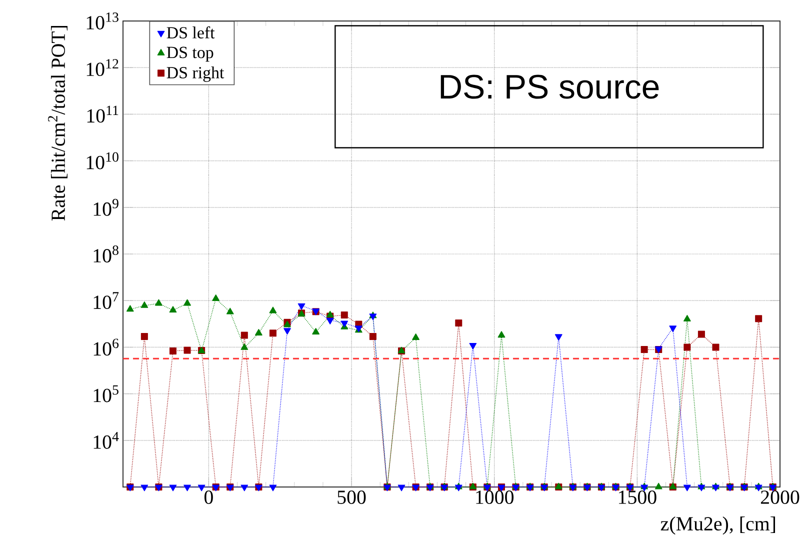  Describe the element at coordinates (102, 67) in the screenshot. I see `y-tick-label: 10$^{12}$` at that location.